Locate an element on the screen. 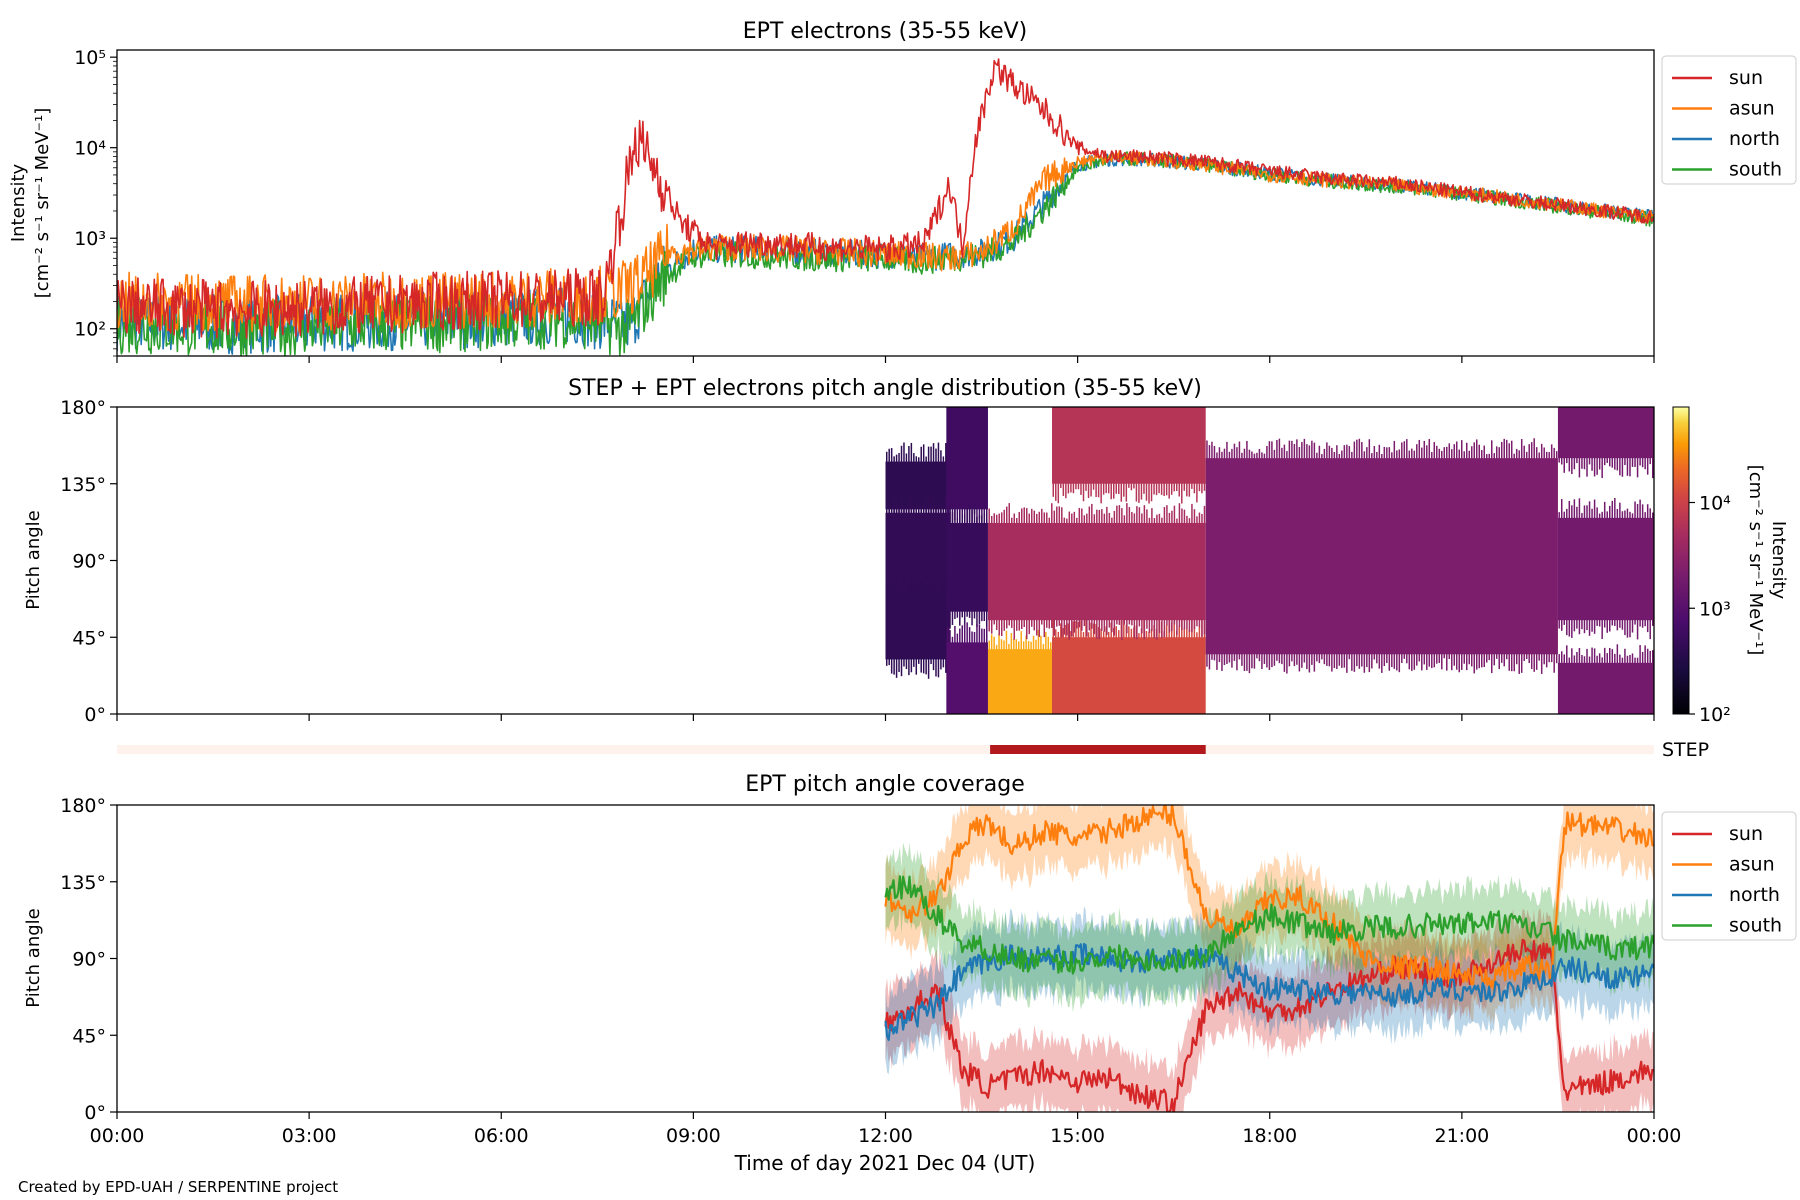 This screenshot has height=1200, width=1800. colorbar-label-line1: Intensity is located at coordinates (1778, 560).